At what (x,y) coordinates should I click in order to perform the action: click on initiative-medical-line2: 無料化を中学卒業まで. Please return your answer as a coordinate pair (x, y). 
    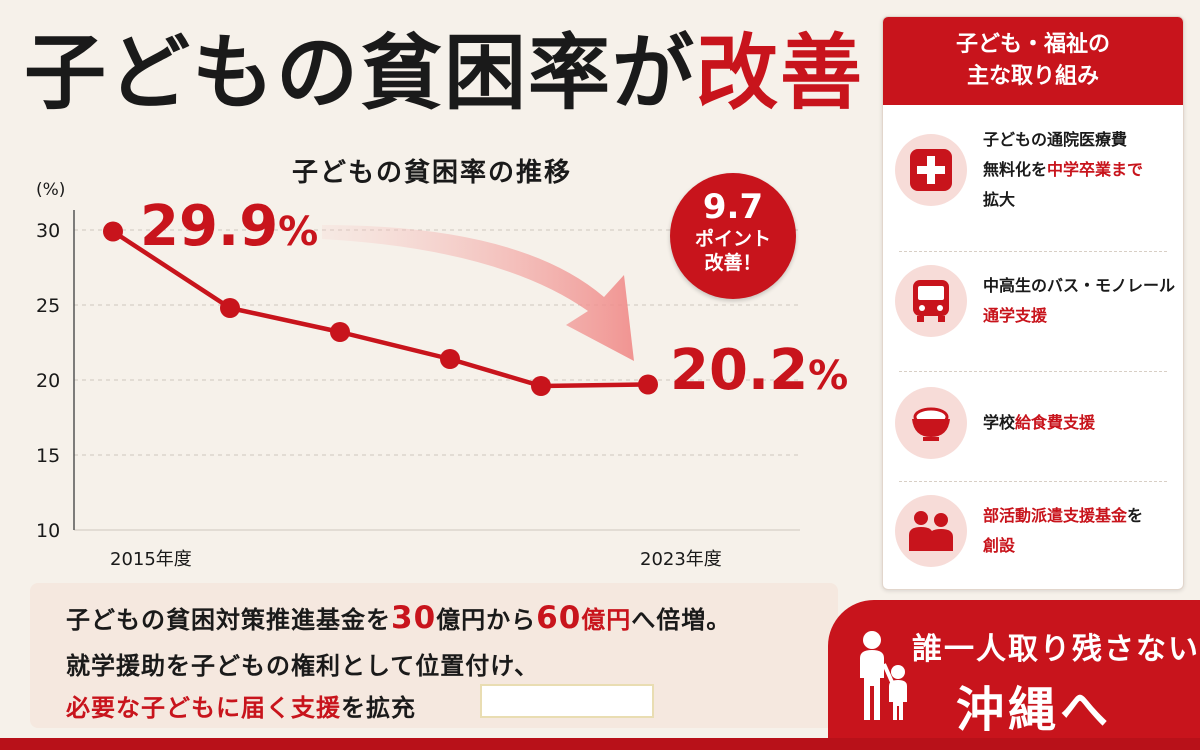
    Looking at the image, I should click on (1063, 170).